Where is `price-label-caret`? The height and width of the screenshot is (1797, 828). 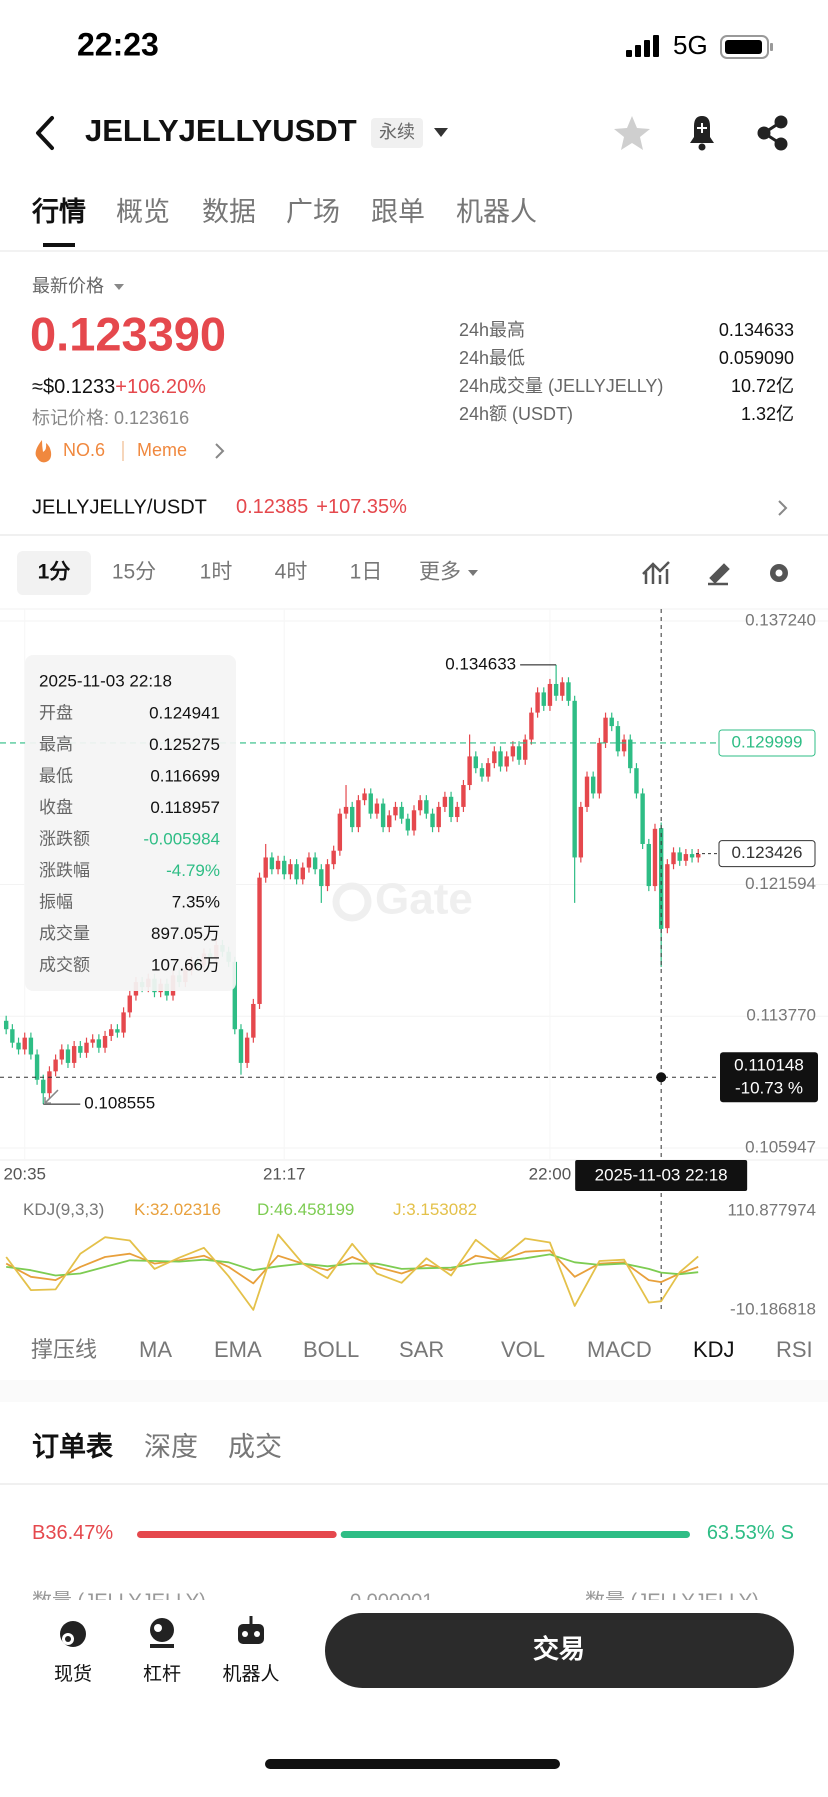
price-label-caret is located at coordinates (119, 287).